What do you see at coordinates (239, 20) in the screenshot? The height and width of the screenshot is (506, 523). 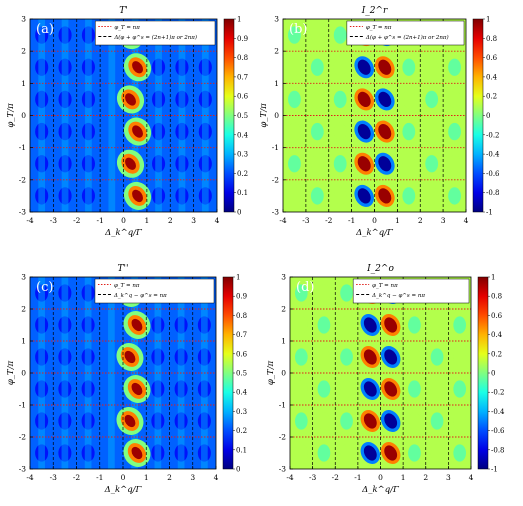 I see `colorbar-tick-label: 1` at bounding box center [239, 20].